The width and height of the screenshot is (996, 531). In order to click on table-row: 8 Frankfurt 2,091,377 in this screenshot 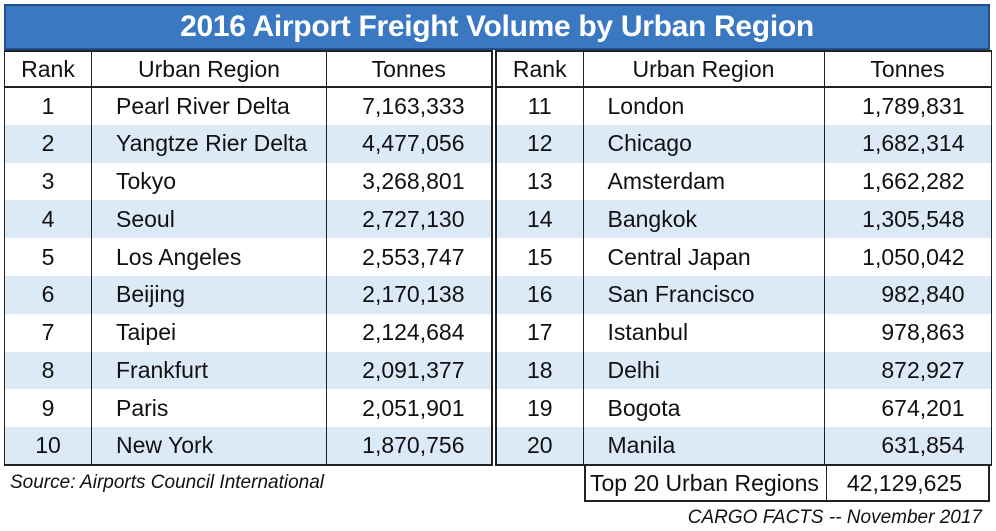, I will do `click(248, 370)`.